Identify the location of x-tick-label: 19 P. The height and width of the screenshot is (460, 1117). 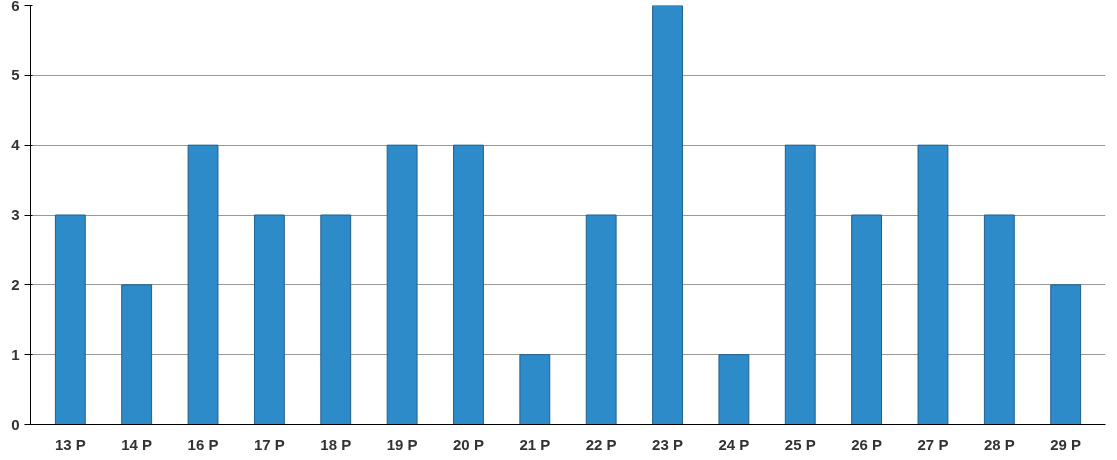
(402, 444).